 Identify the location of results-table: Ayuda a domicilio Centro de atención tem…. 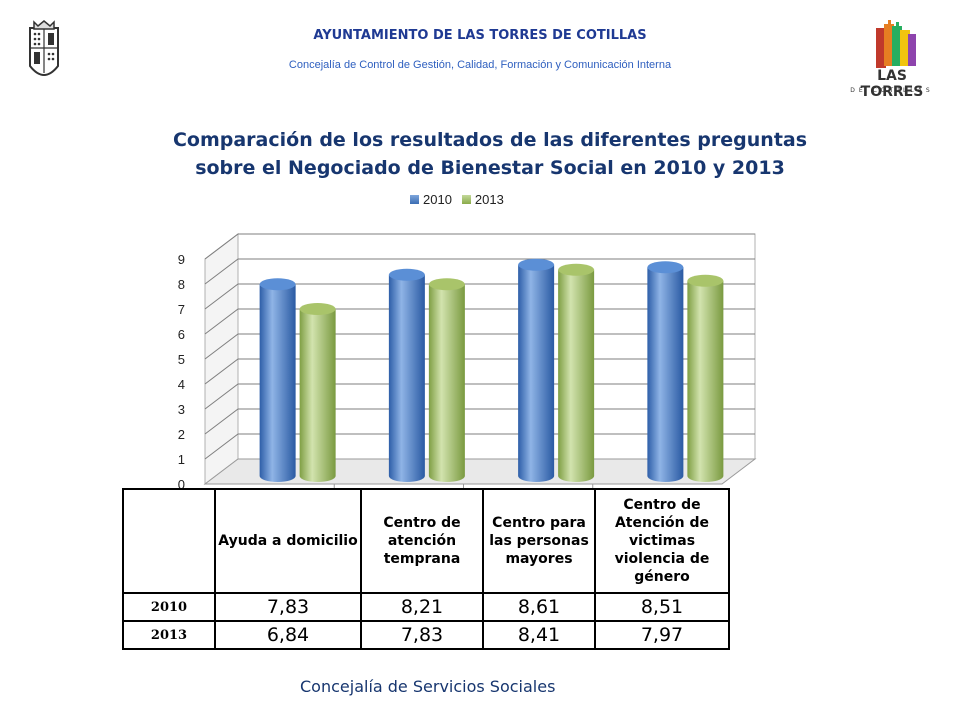
(426, 569).